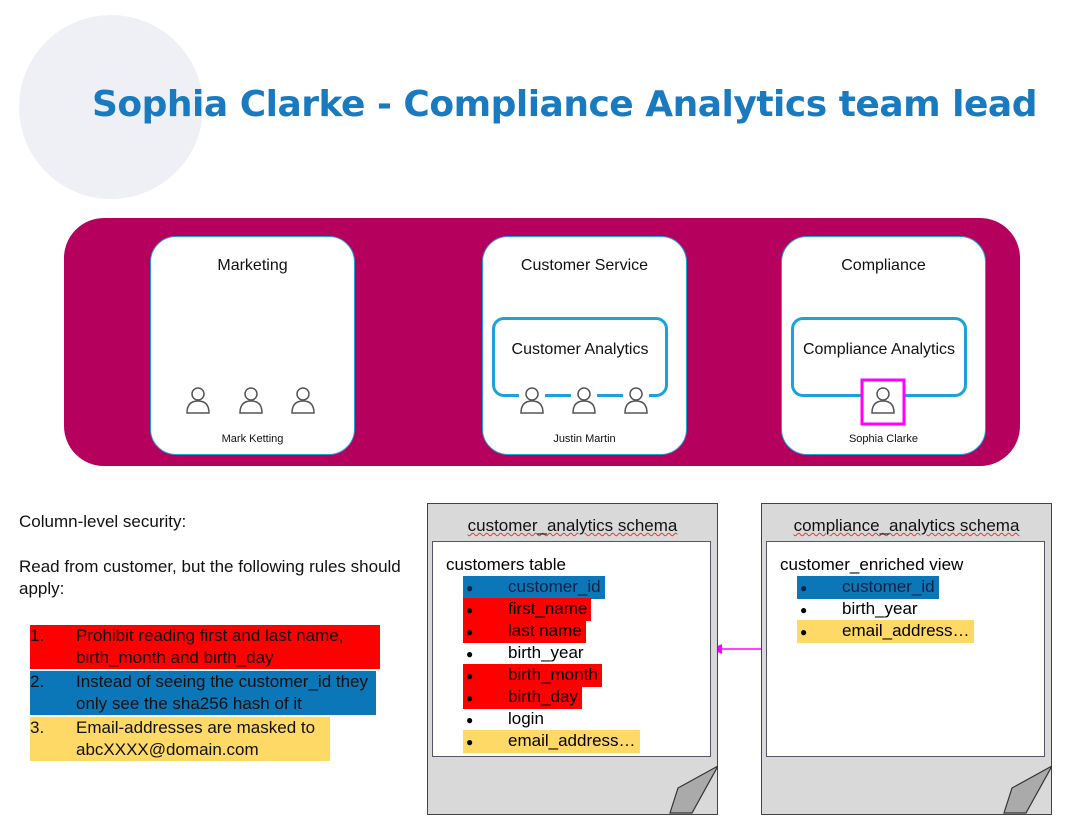  I want to click on schema-title: compliance_analytics schema, so click(906, 525).